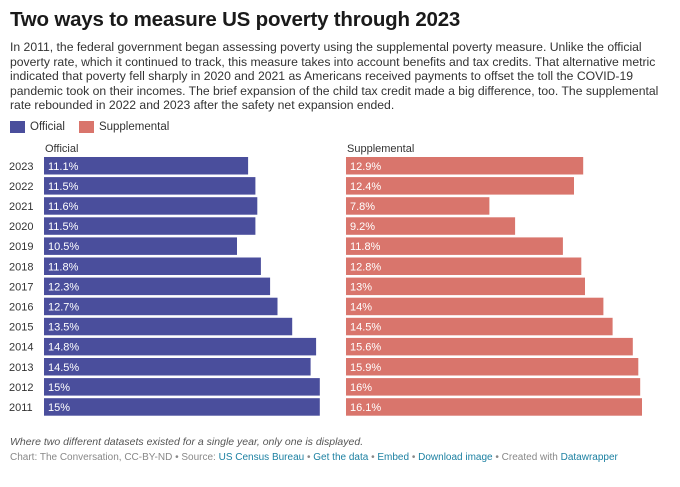 The width and height of the screenshot is (680, 487). What do you see at coordinates (21, 348) in the screenshot?
I see `year-label: 2014` at bounding box center [21, 348].